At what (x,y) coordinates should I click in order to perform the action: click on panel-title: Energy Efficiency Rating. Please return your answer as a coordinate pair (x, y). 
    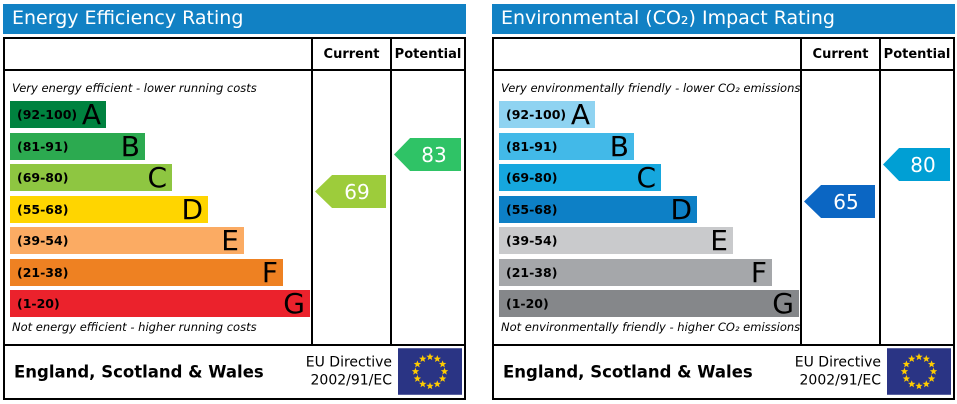
    Looking at the image, I should click on (128, 18).